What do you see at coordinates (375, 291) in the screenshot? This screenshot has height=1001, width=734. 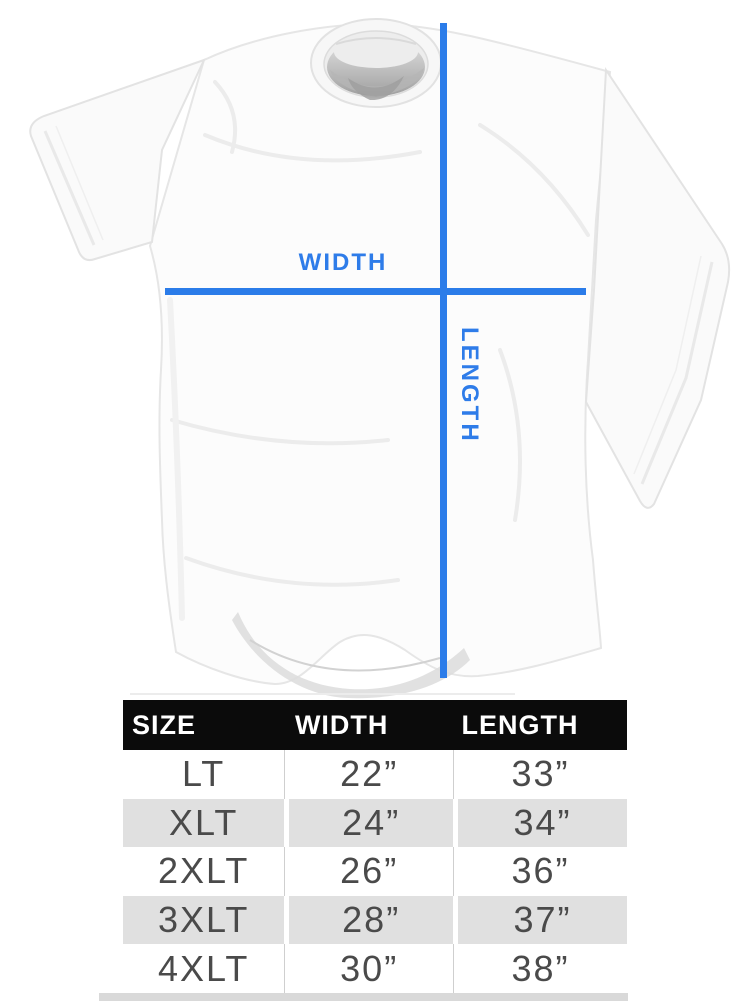 I see `width-measure-line` at bounding box center [375, 291].